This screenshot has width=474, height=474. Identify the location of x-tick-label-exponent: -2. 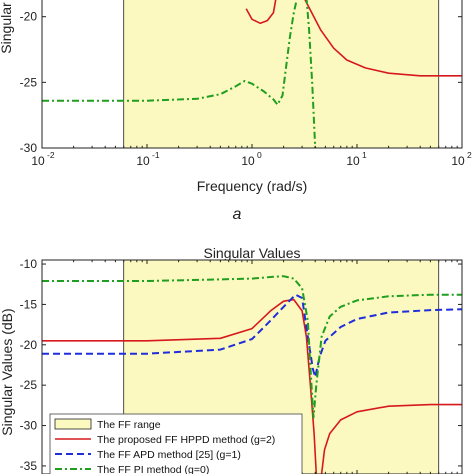
(51, 155).